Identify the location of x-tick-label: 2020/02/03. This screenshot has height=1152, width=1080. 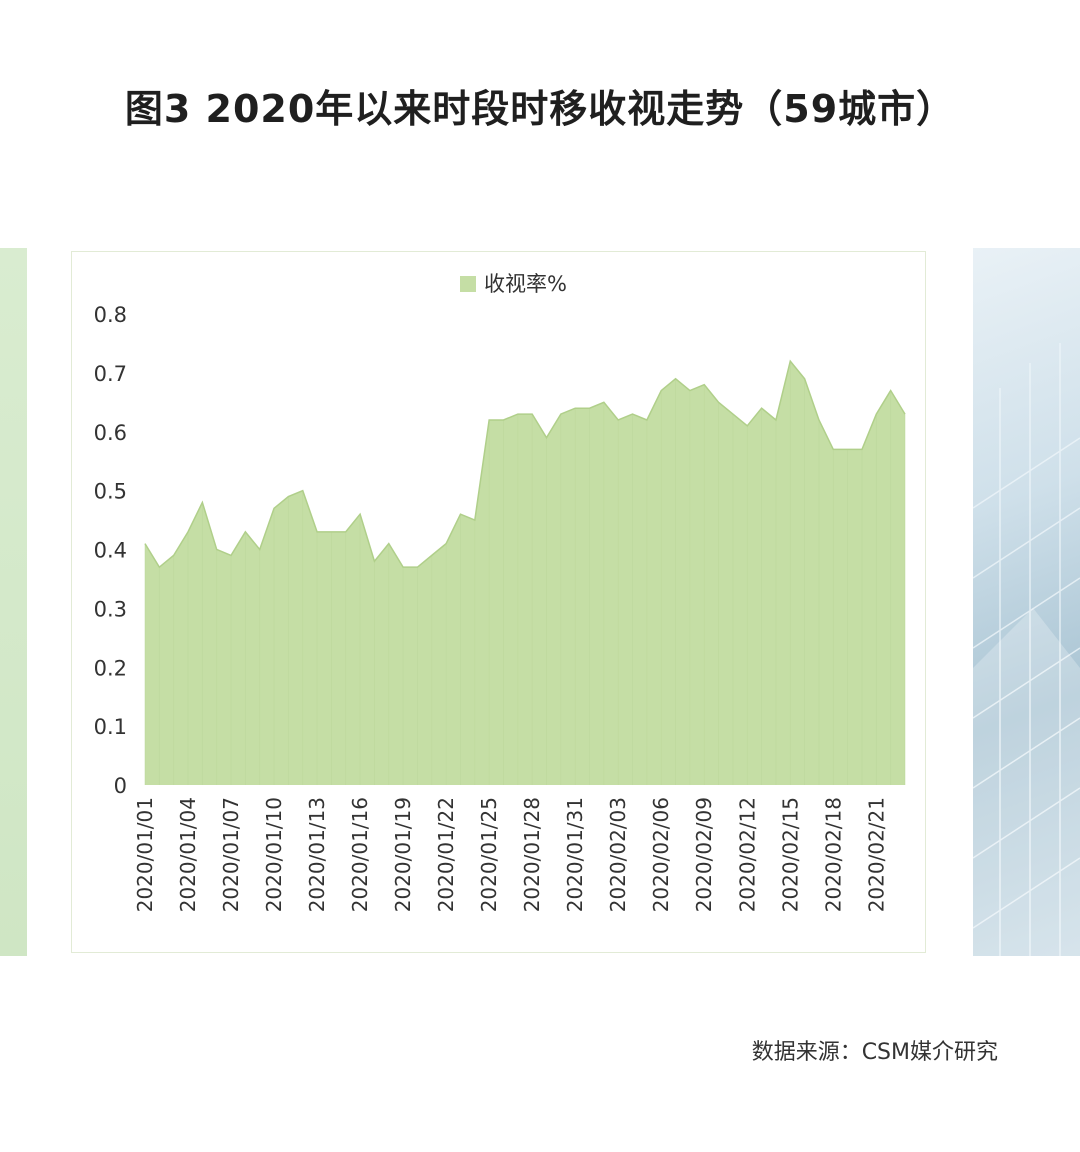
(618, 854).